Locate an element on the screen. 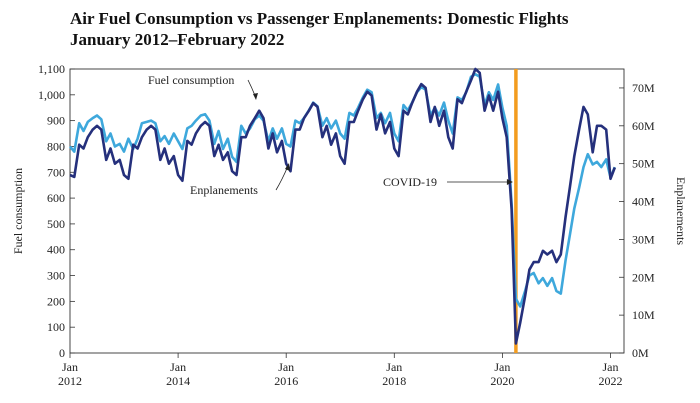 Image resolution: width=700 pixels, height=403 pixels. left-y-tick-label: 1,100 is located at coordinates (51, 69).